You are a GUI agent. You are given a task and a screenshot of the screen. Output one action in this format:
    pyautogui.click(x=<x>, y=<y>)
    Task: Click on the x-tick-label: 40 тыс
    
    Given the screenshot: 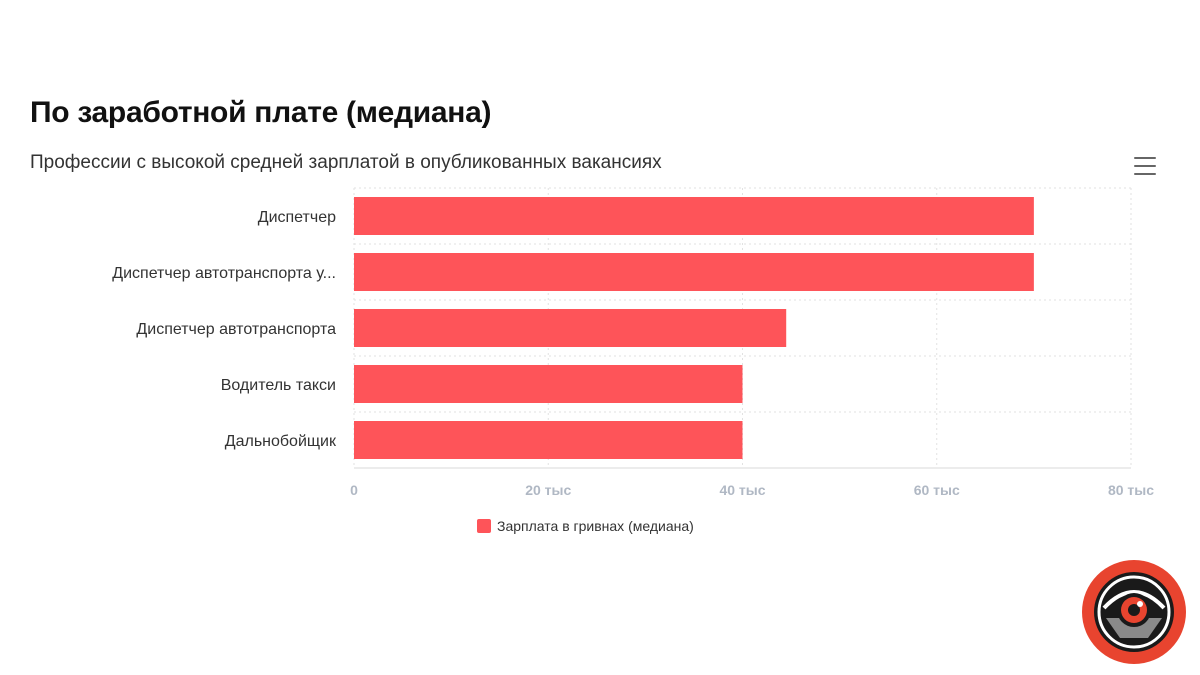 What is the action you would take?
    pyautogui.click(x=742, y=490)
    